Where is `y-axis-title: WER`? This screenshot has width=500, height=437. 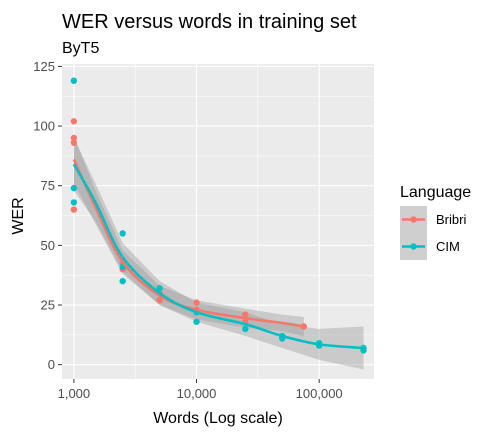
y-axis-title: WER is located at coordinates (18, 215).